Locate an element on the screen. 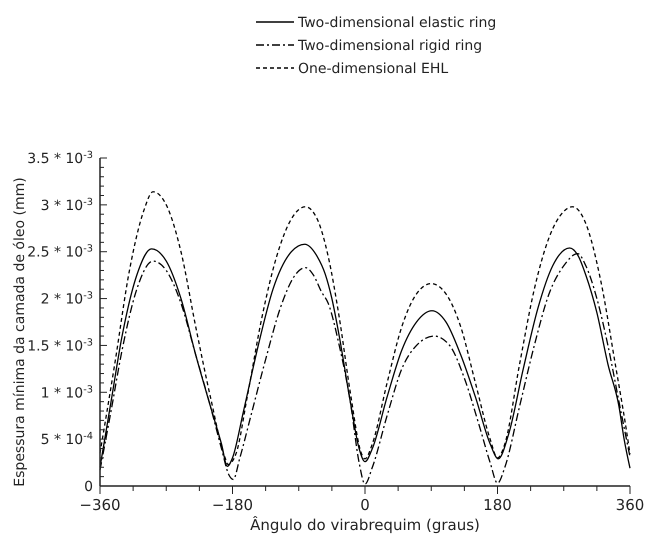  y-axis-title: Espessura mínima da camada de óleo (mm) is located at coordinates (20, 332).